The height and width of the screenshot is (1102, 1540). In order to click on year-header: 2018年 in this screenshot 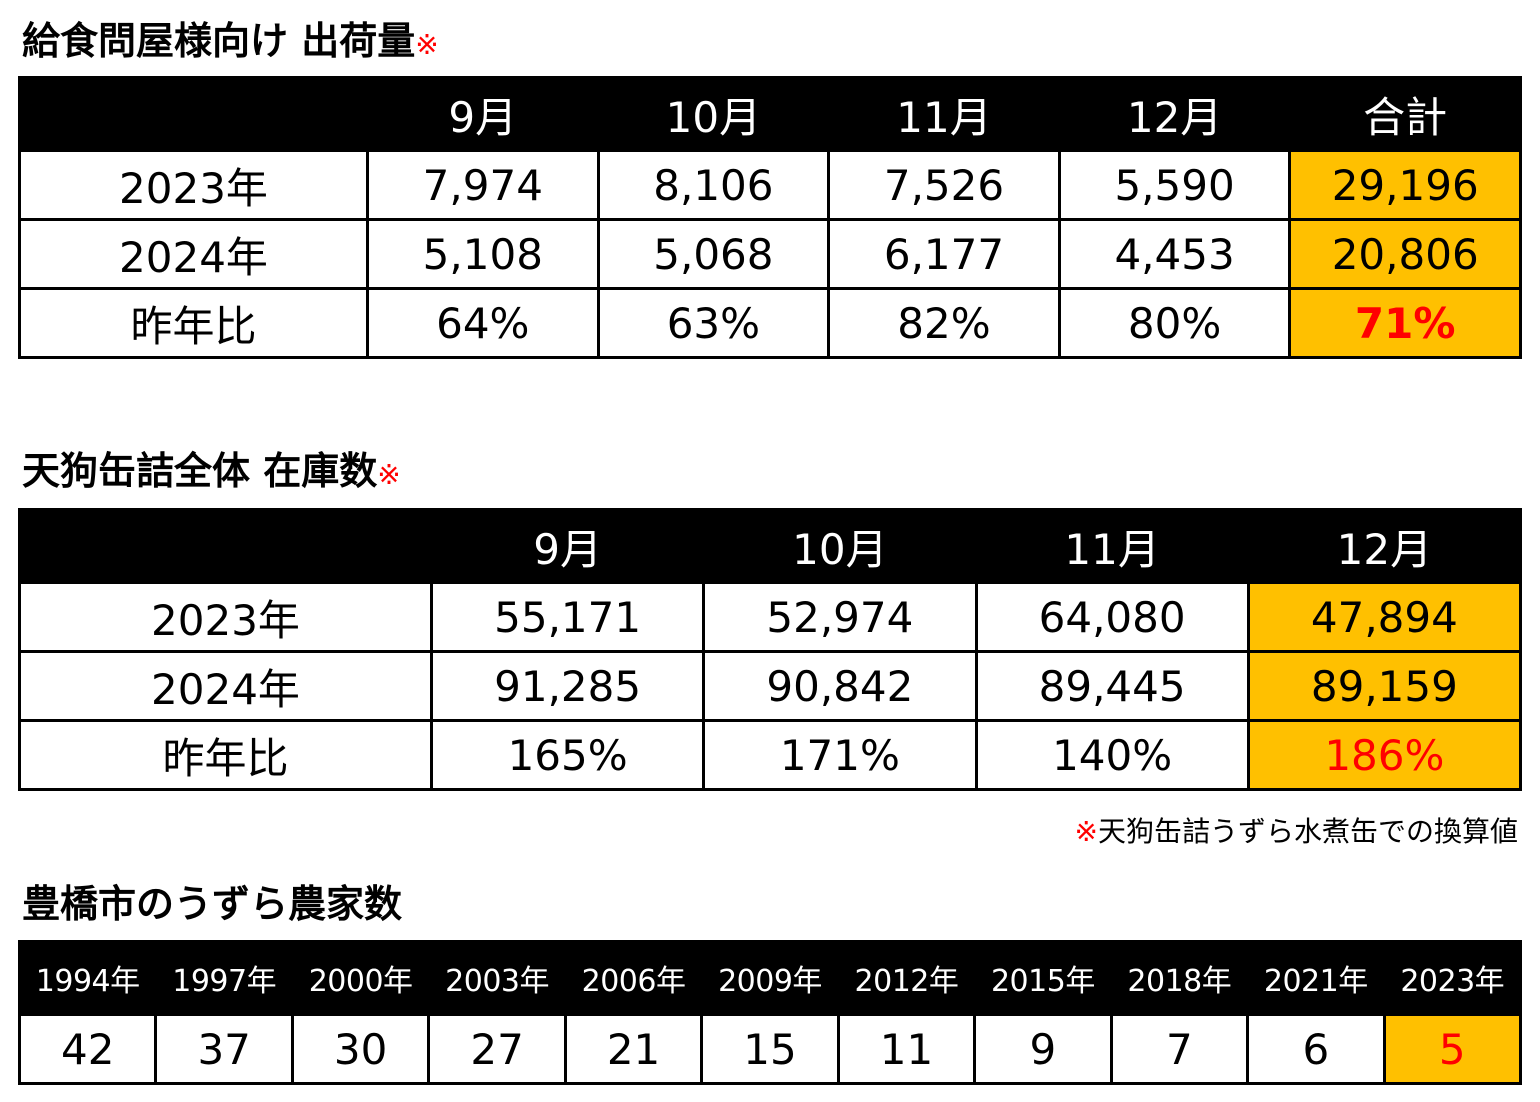, I will do `click(1179, 978)`.